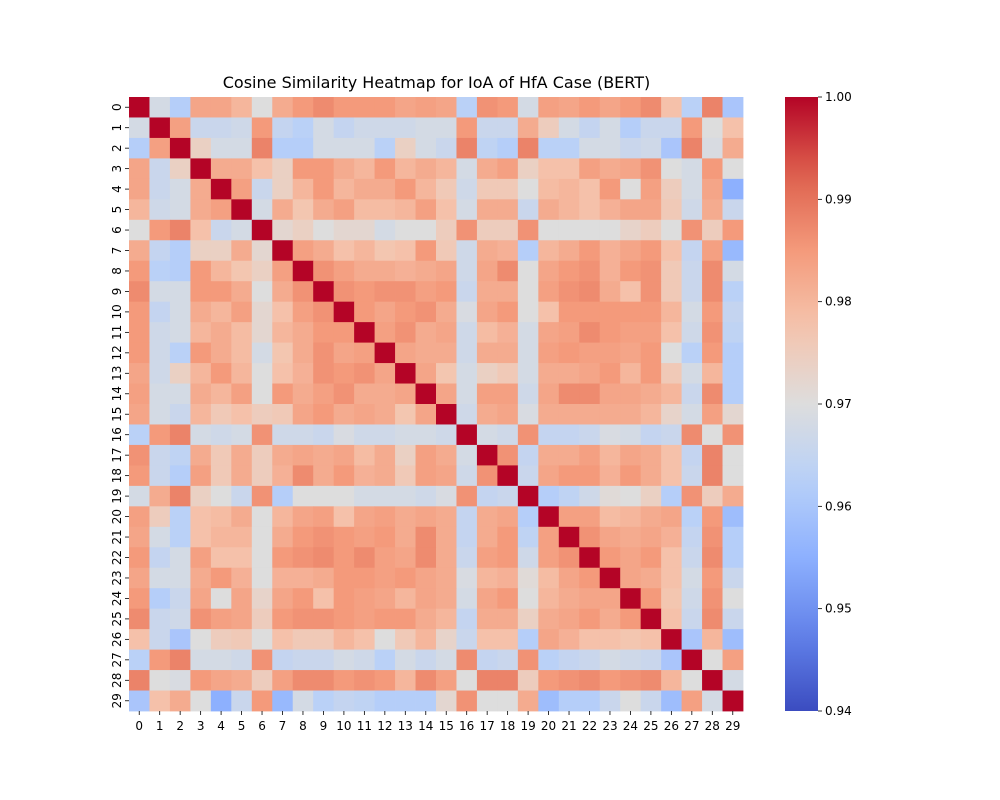  I want to click on x-tick-label: 4, so click(221, 726).